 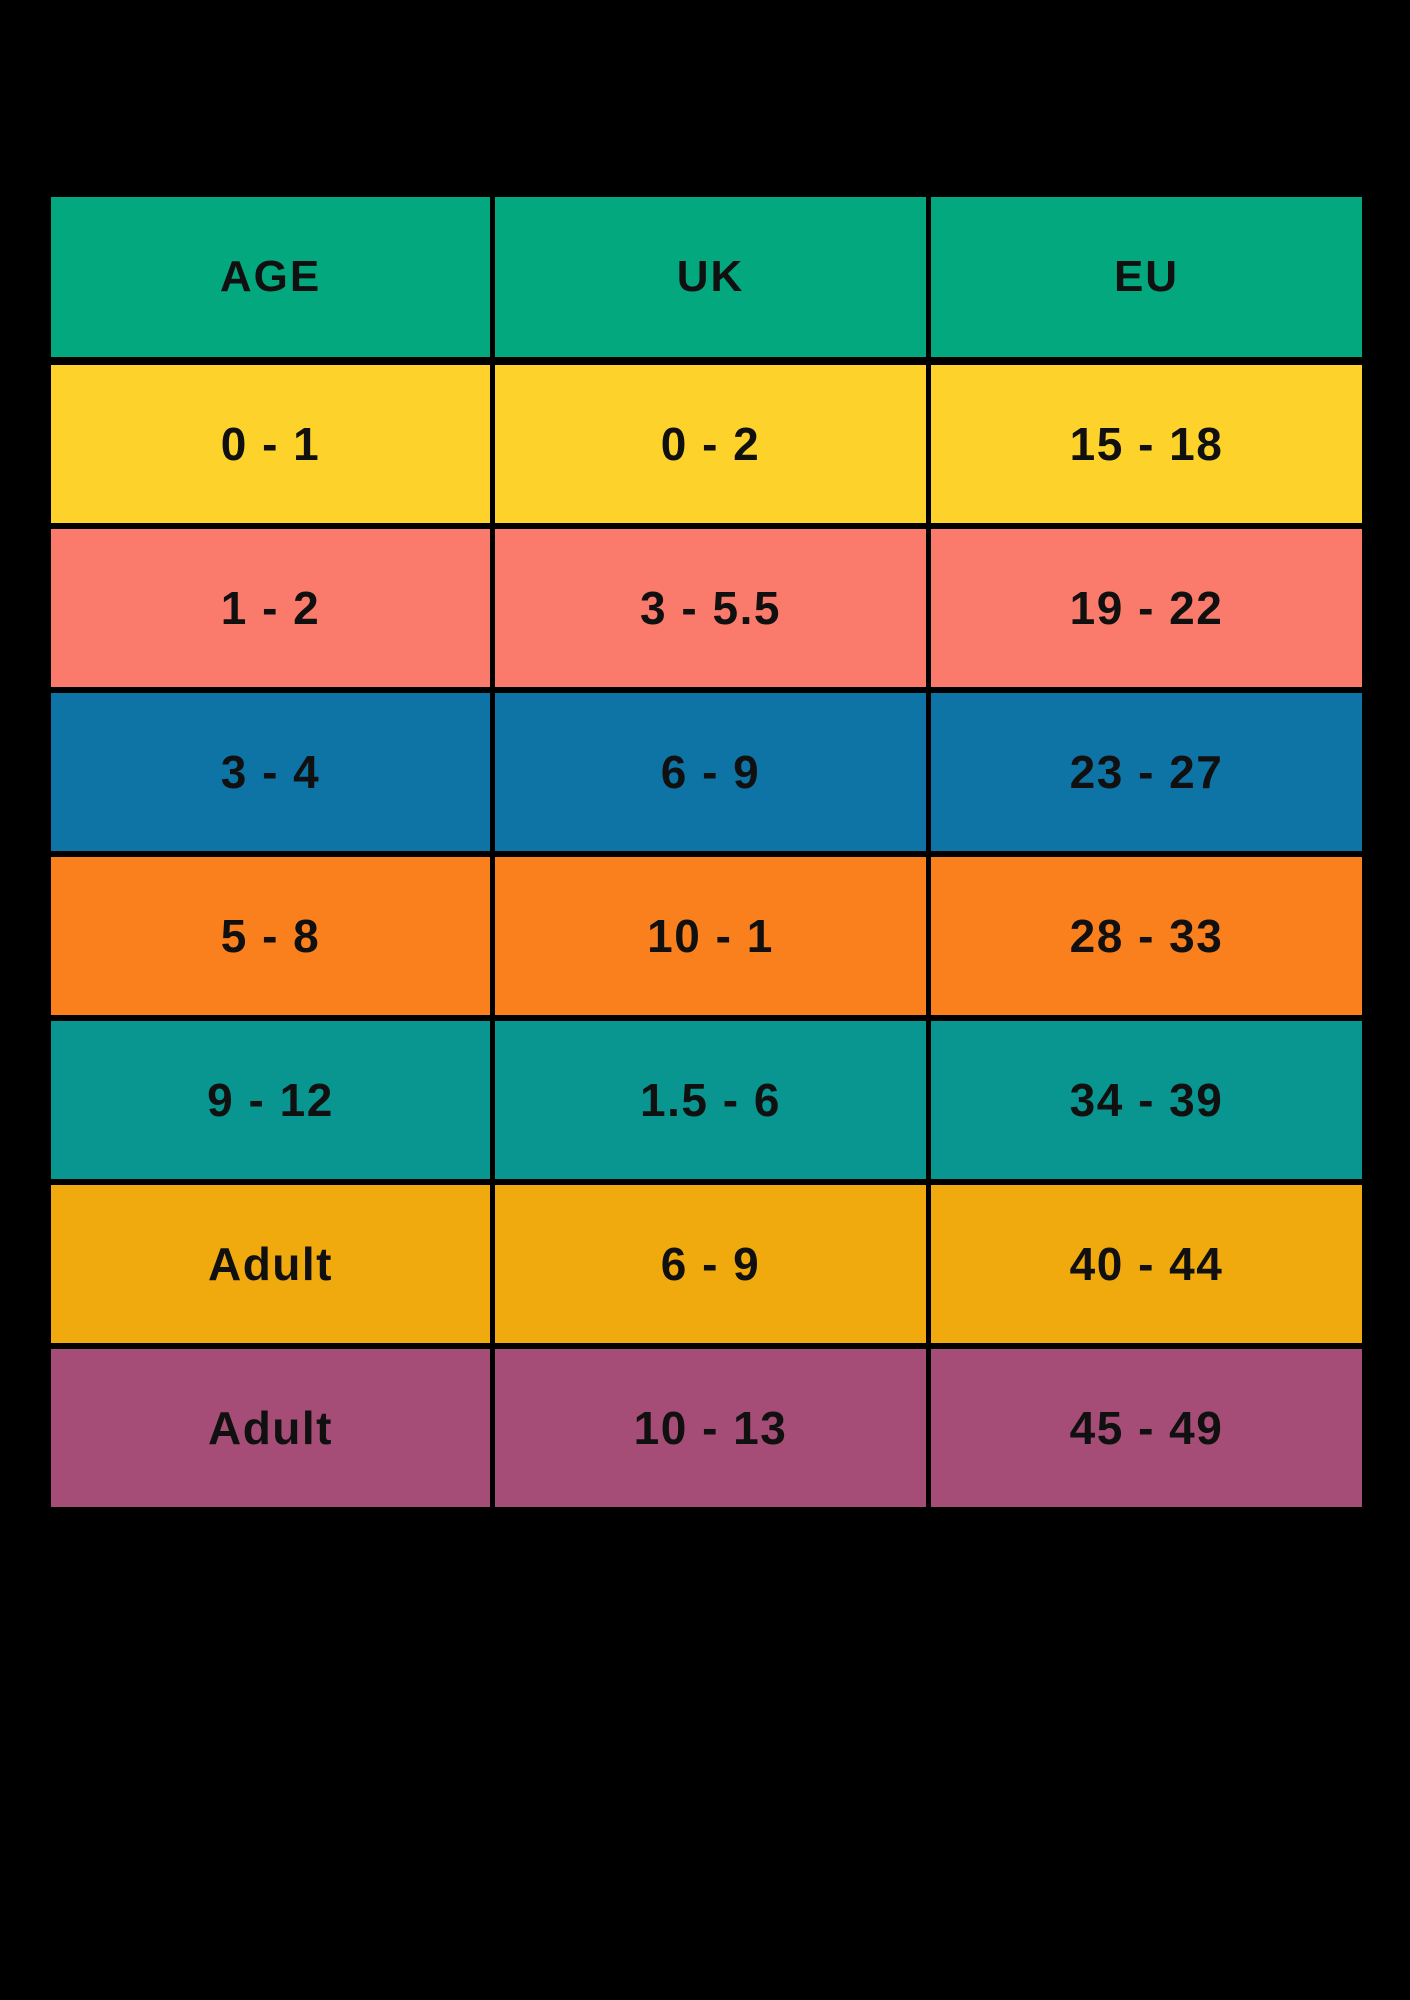 What do you see at coordinates (1146, 608) in the screenshot?
I see `cell-eu: 19 - 22` at bounding box center [1146, 608].